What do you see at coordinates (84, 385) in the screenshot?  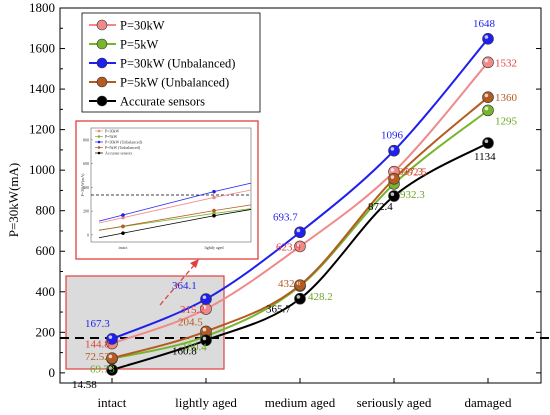 I see `data-label: 14.58` at bounding box center [84, 385].